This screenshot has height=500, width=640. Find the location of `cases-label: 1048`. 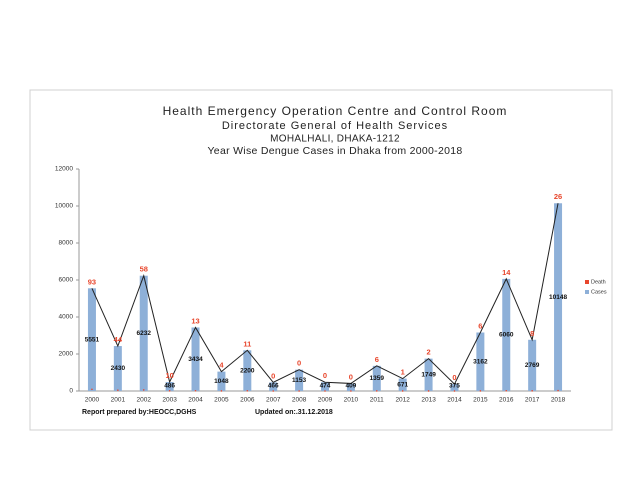

cases-label: 1048 is located at coordinates (221, 381).